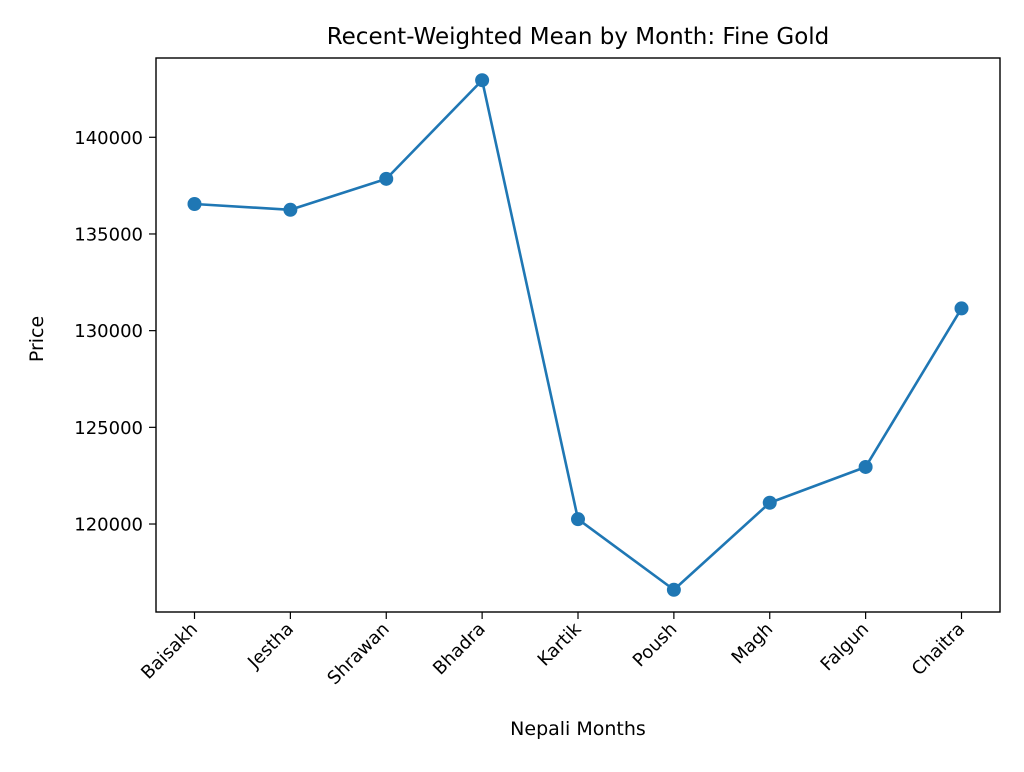  I want to click on y-tick-label: 120000, so click(108, 525).